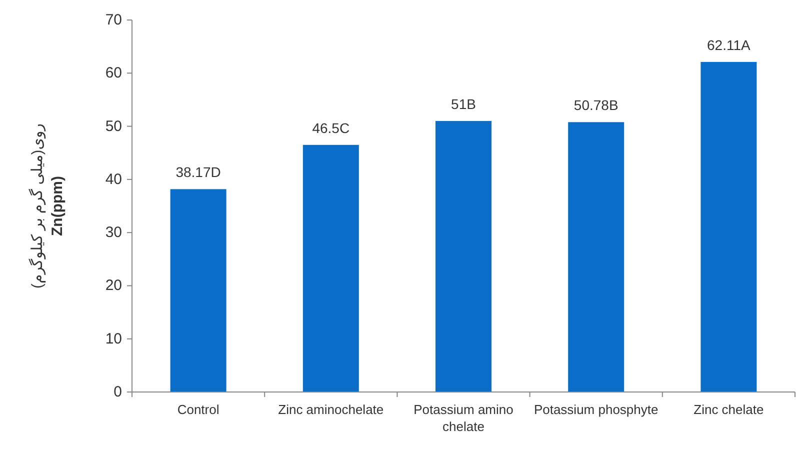 Image resolution: width=804 pixels, height=453 pixels. What do you see at coordinates (331, 128) in the screenshot?
I see `data-label: 46.5C` at bounding box center [331, 128].